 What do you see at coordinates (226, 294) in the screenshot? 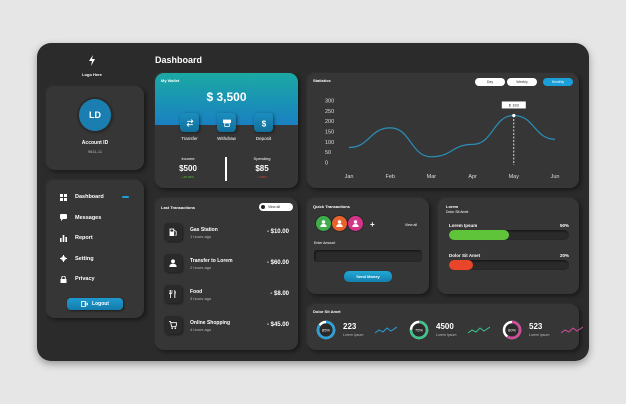
I see `transaction-row: Food 3 hours ago - $8.00` at bounding box center [226, 294].